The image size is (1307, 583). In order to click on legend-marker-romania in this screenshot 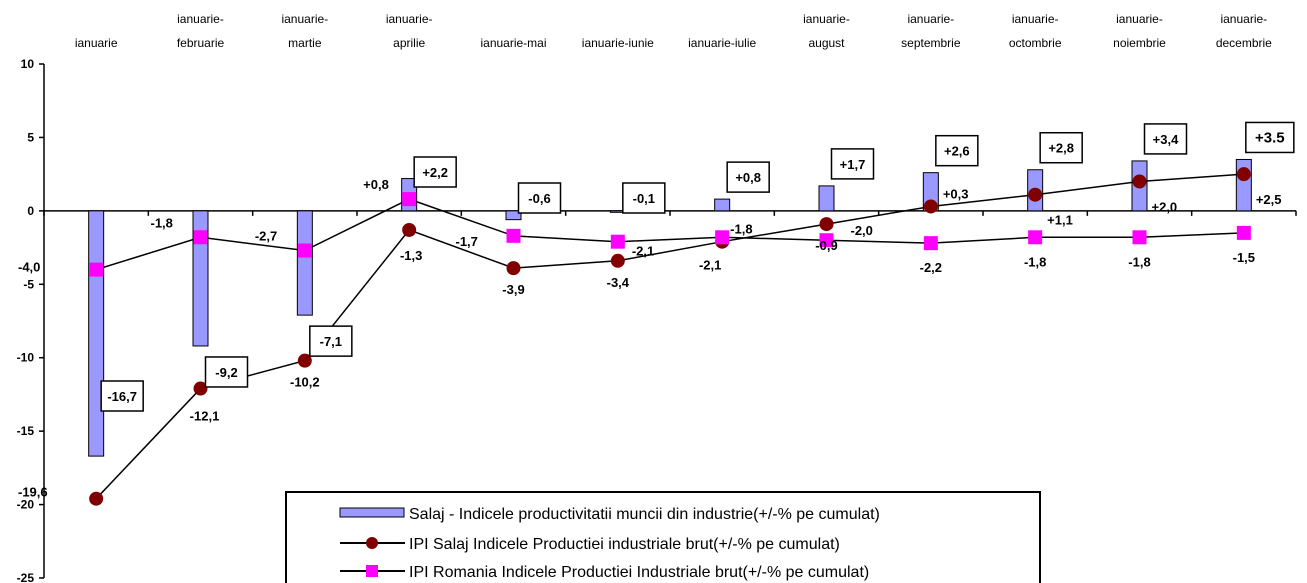, I will do `click(372, 571)`.